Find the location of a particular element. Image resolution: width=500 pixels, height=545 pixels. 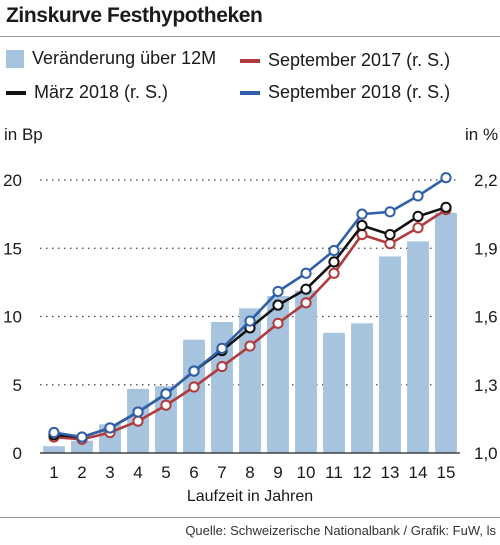

legend-item-mar2018: März 2018 (r. S.) is located at coordinates (87, 92).